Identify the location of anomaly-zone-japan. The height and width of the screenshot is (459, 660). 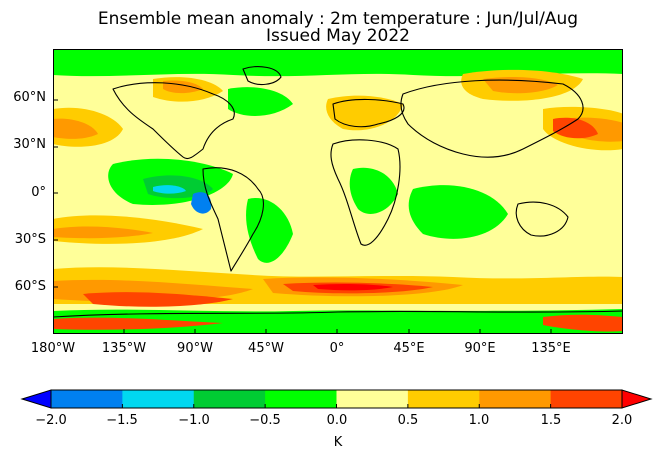
(575, 128).